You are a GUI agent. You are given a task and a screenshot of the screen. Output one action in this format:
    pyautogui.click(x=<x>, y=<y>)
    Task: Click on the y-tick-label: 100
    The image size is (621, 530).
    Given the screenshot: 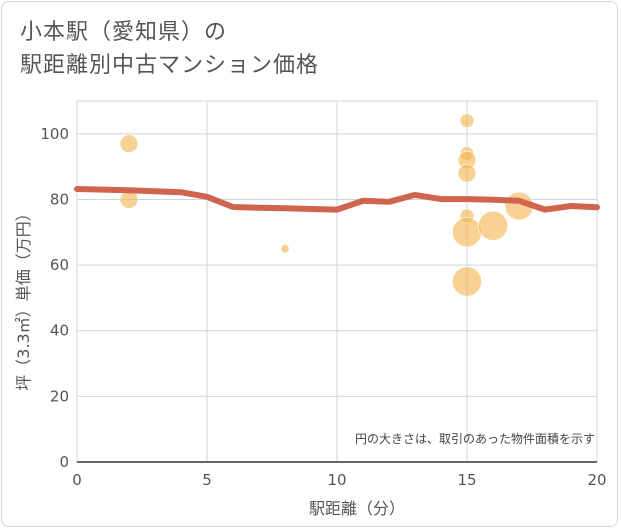 What is the action you would take?
    pyautogui.click(x=54, y=134)
    